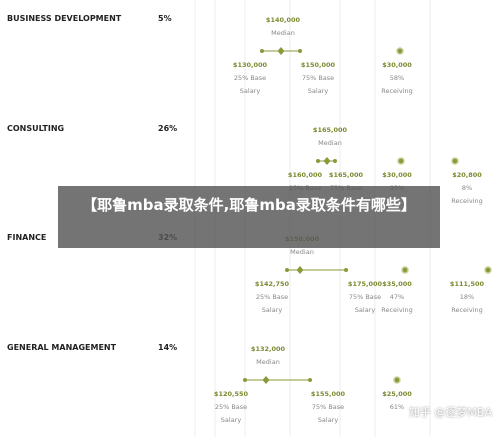  Describe the element at coordinates (35, 128) in the screenshot. I see `row-name: CONSULTING` at that location.